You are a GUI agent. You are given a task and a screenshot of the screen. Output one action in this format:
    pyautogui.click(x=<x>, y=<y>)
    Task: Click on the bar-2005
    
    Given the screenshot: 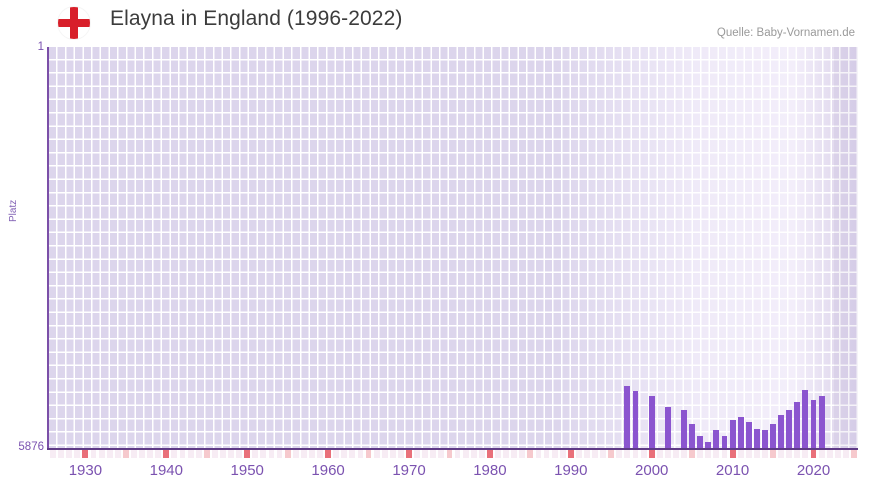 What is the action you would take?
    pyautogui.click(x=692, y=436)
    